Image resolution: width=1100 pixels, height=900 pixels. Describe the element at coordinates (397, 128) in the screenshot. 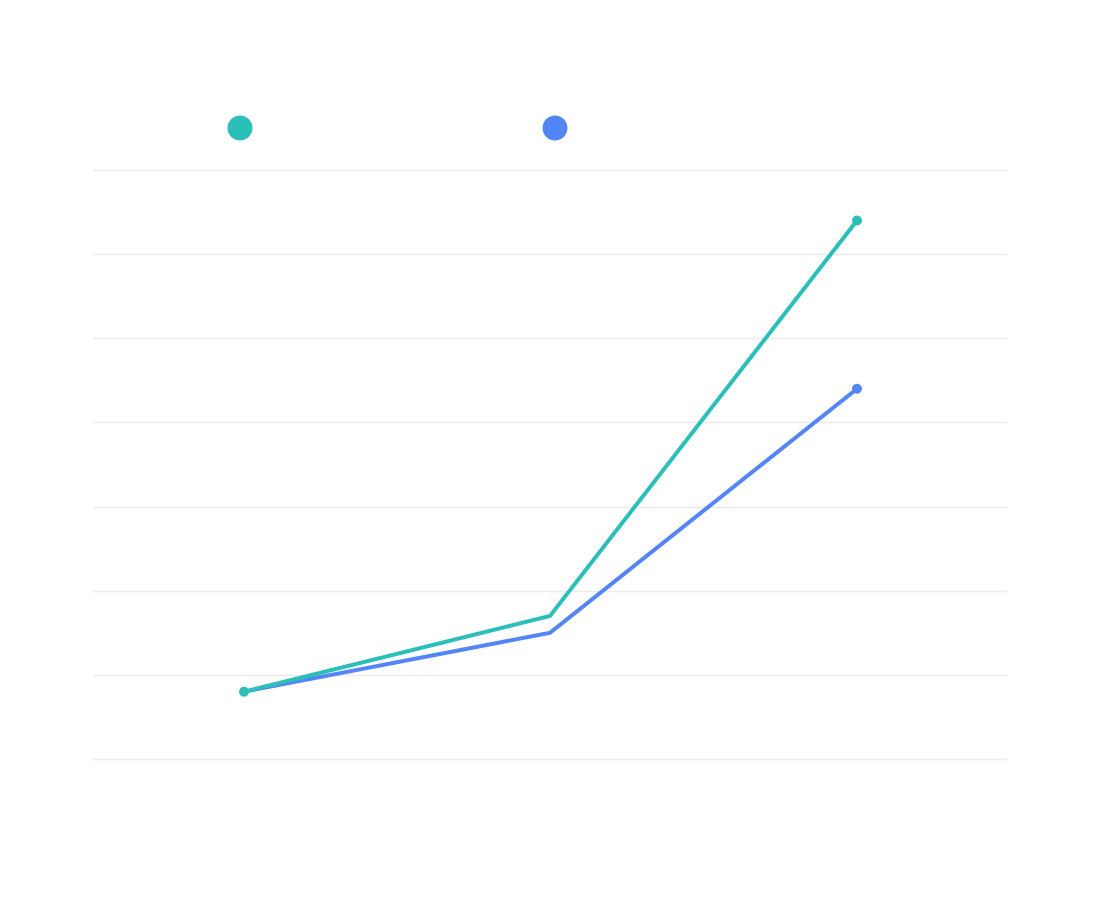

I see `legend` at that location.